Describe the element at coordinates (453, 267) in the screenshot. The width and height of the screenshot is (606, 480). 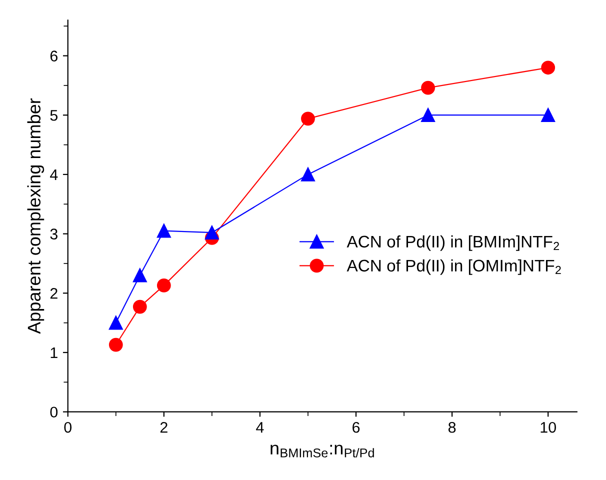
I see `legend-label: ACN of Pd(II) in [OMIm]NTF$_{2}$` at that location.